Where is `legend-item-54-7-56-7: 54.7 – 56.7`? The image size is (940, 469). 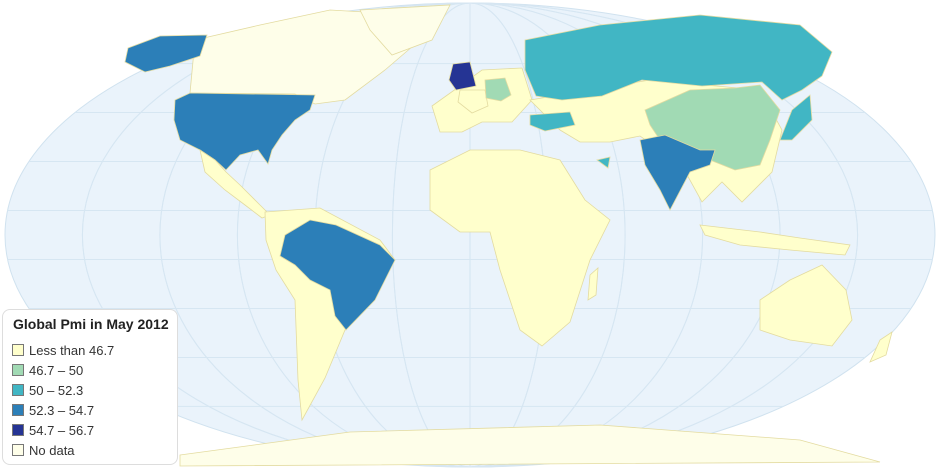
legend-item-54-7-56-7: 54.7 – 56.7 is located at coordinates (91, 430).